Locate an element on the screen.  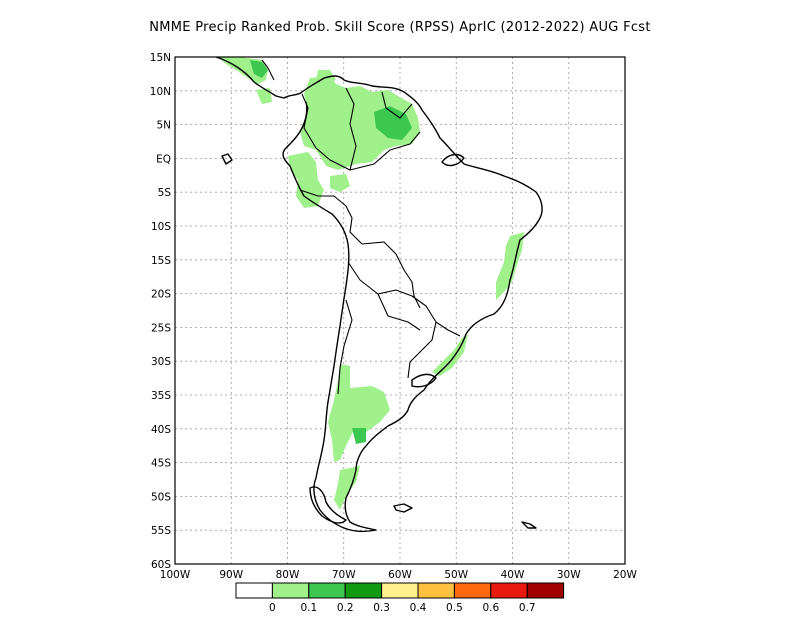
latitude-tick-label: 55S is located at coordinates (161, 531).